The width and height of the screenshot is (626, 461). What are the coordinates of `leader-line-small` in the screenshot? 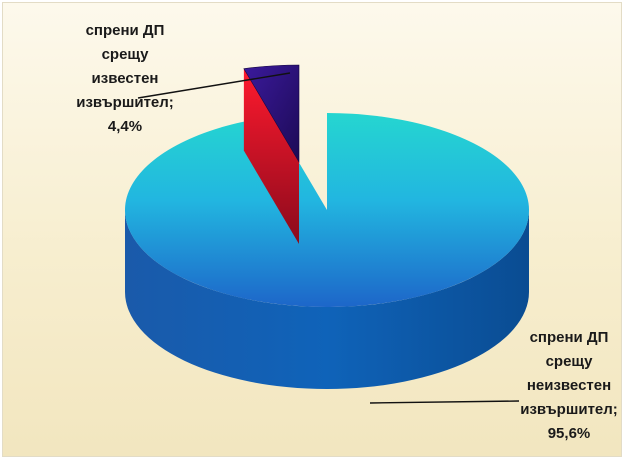 It's located at (214, 85).